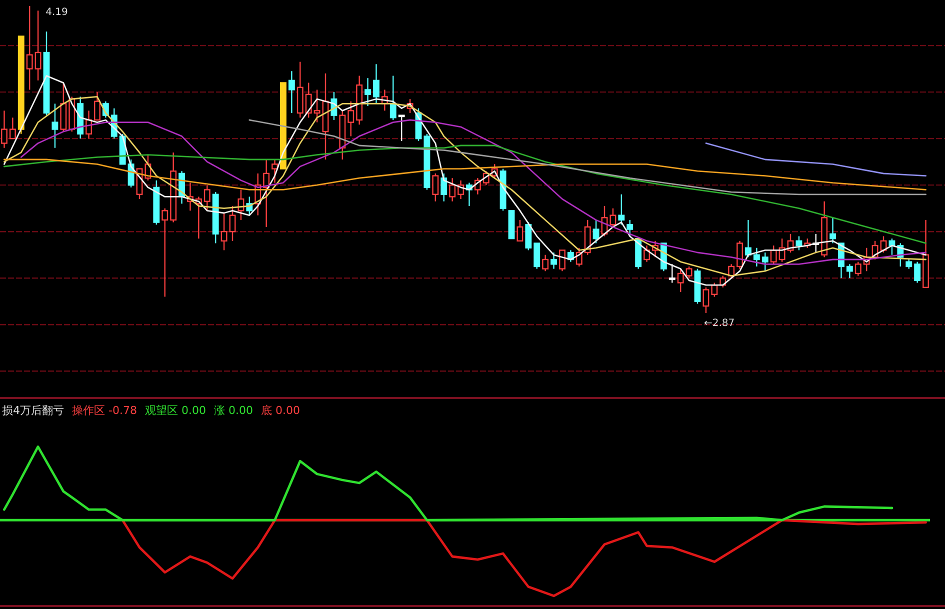 This screenshot has height=609, width=945. What do you see at coordinates (233, 410) in the screenshot?
I see `text: 涨 0.00` at bounding box center [233, 410].